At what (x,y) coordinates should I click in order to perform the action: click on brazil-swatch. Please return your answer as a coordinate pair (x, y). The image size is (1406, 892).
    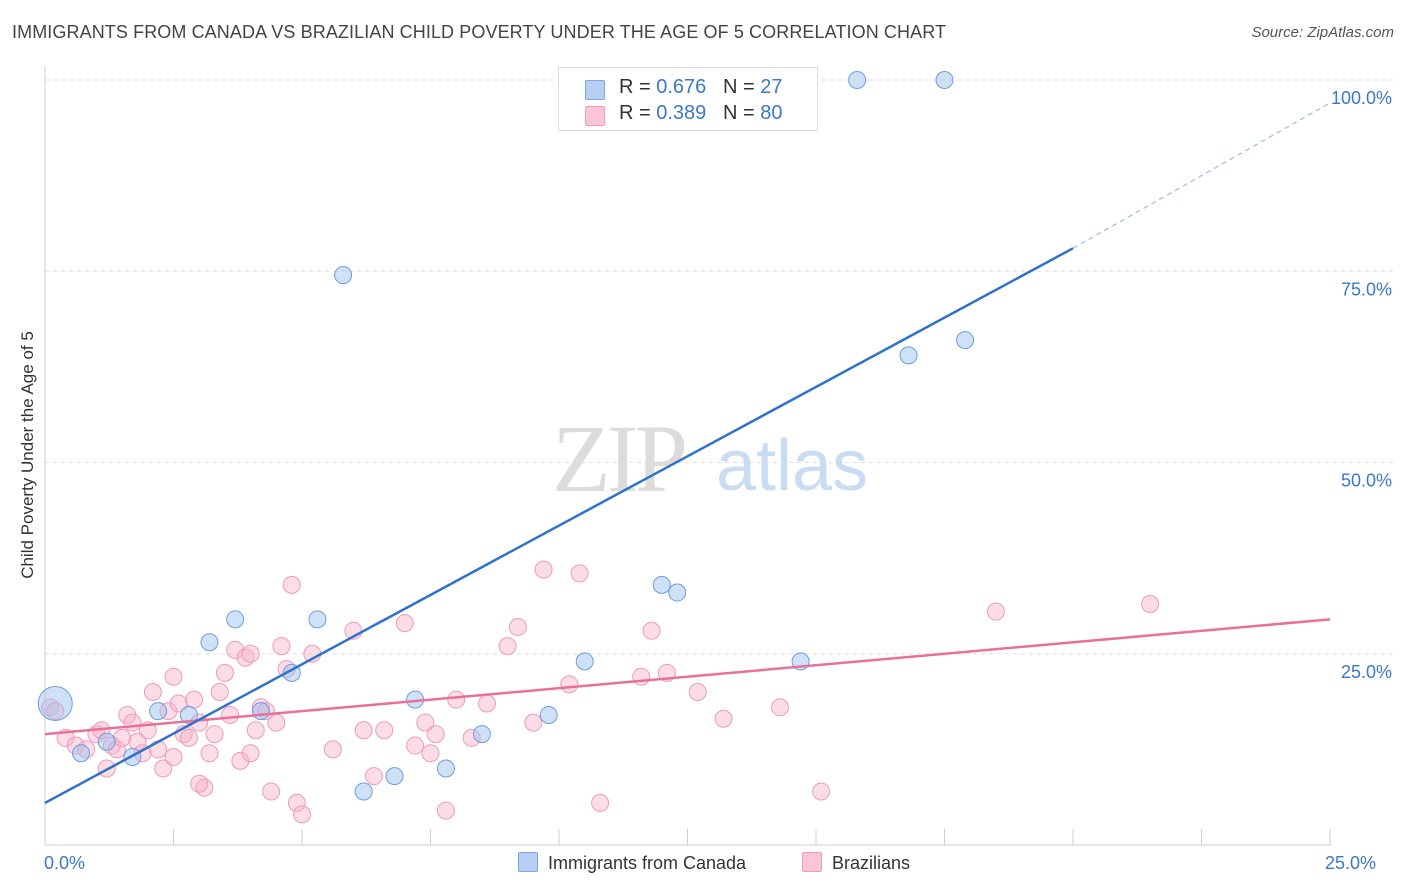
    Looking at the image, I should click on (595, 116).